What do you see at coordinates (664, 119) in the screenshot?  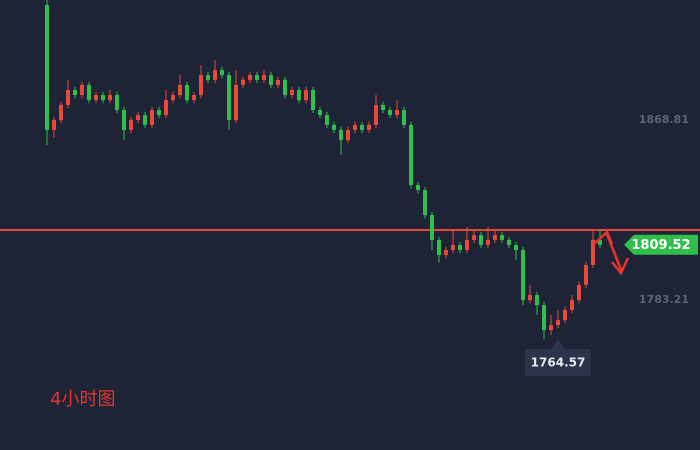 I see `y-tick-label: 1868.81` at bounding box center [664, 119].